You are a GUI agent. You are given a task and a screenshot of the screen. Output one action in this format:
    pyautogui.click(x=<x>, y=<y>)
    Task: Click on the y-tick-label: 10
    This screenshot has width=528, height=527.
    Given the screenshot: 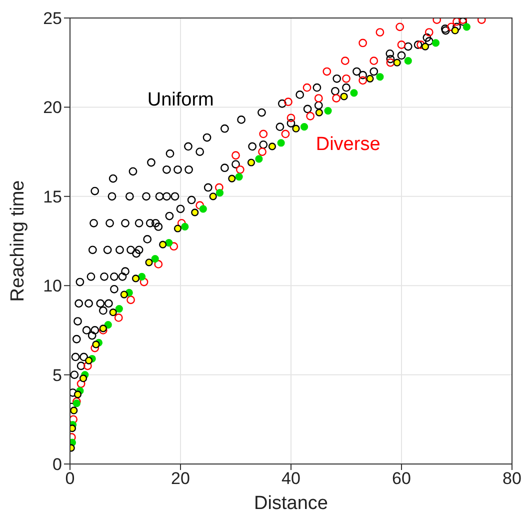 What is the action you would take?
    pyautogui.click(x=52, y=286)
    